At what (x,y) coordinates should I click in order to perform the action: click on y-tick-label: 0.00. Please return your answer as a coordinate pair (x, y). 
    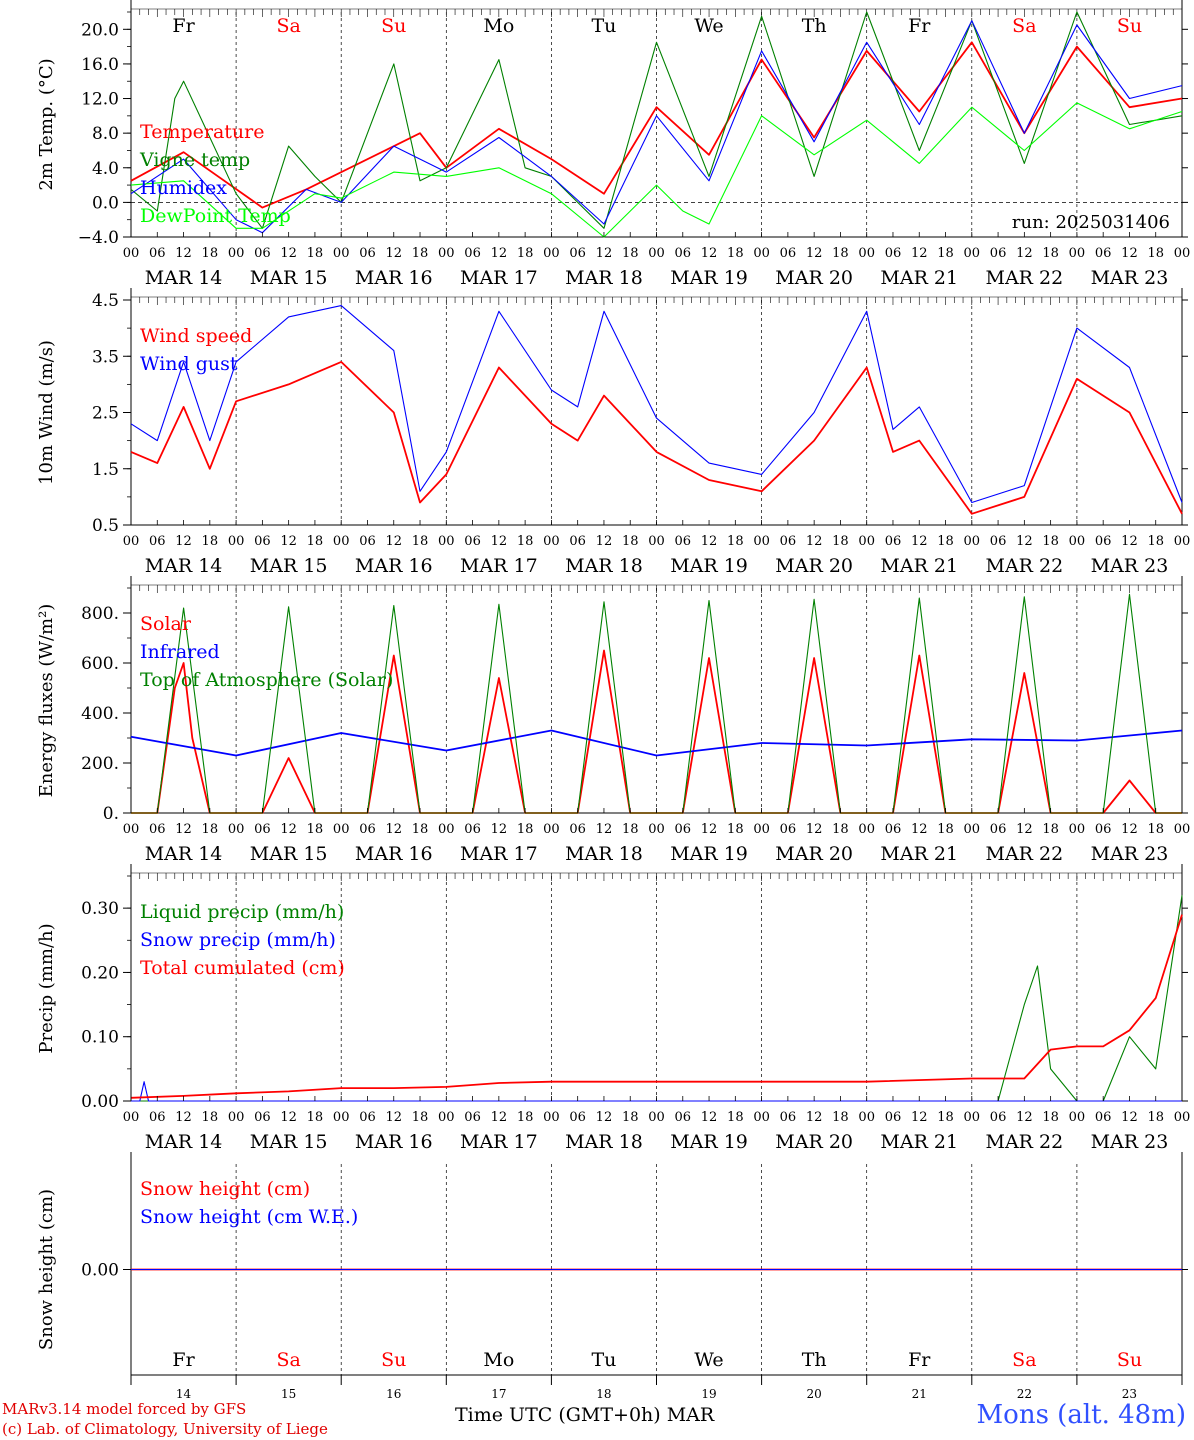
    Looking at the image, I should click on (100, 1271).